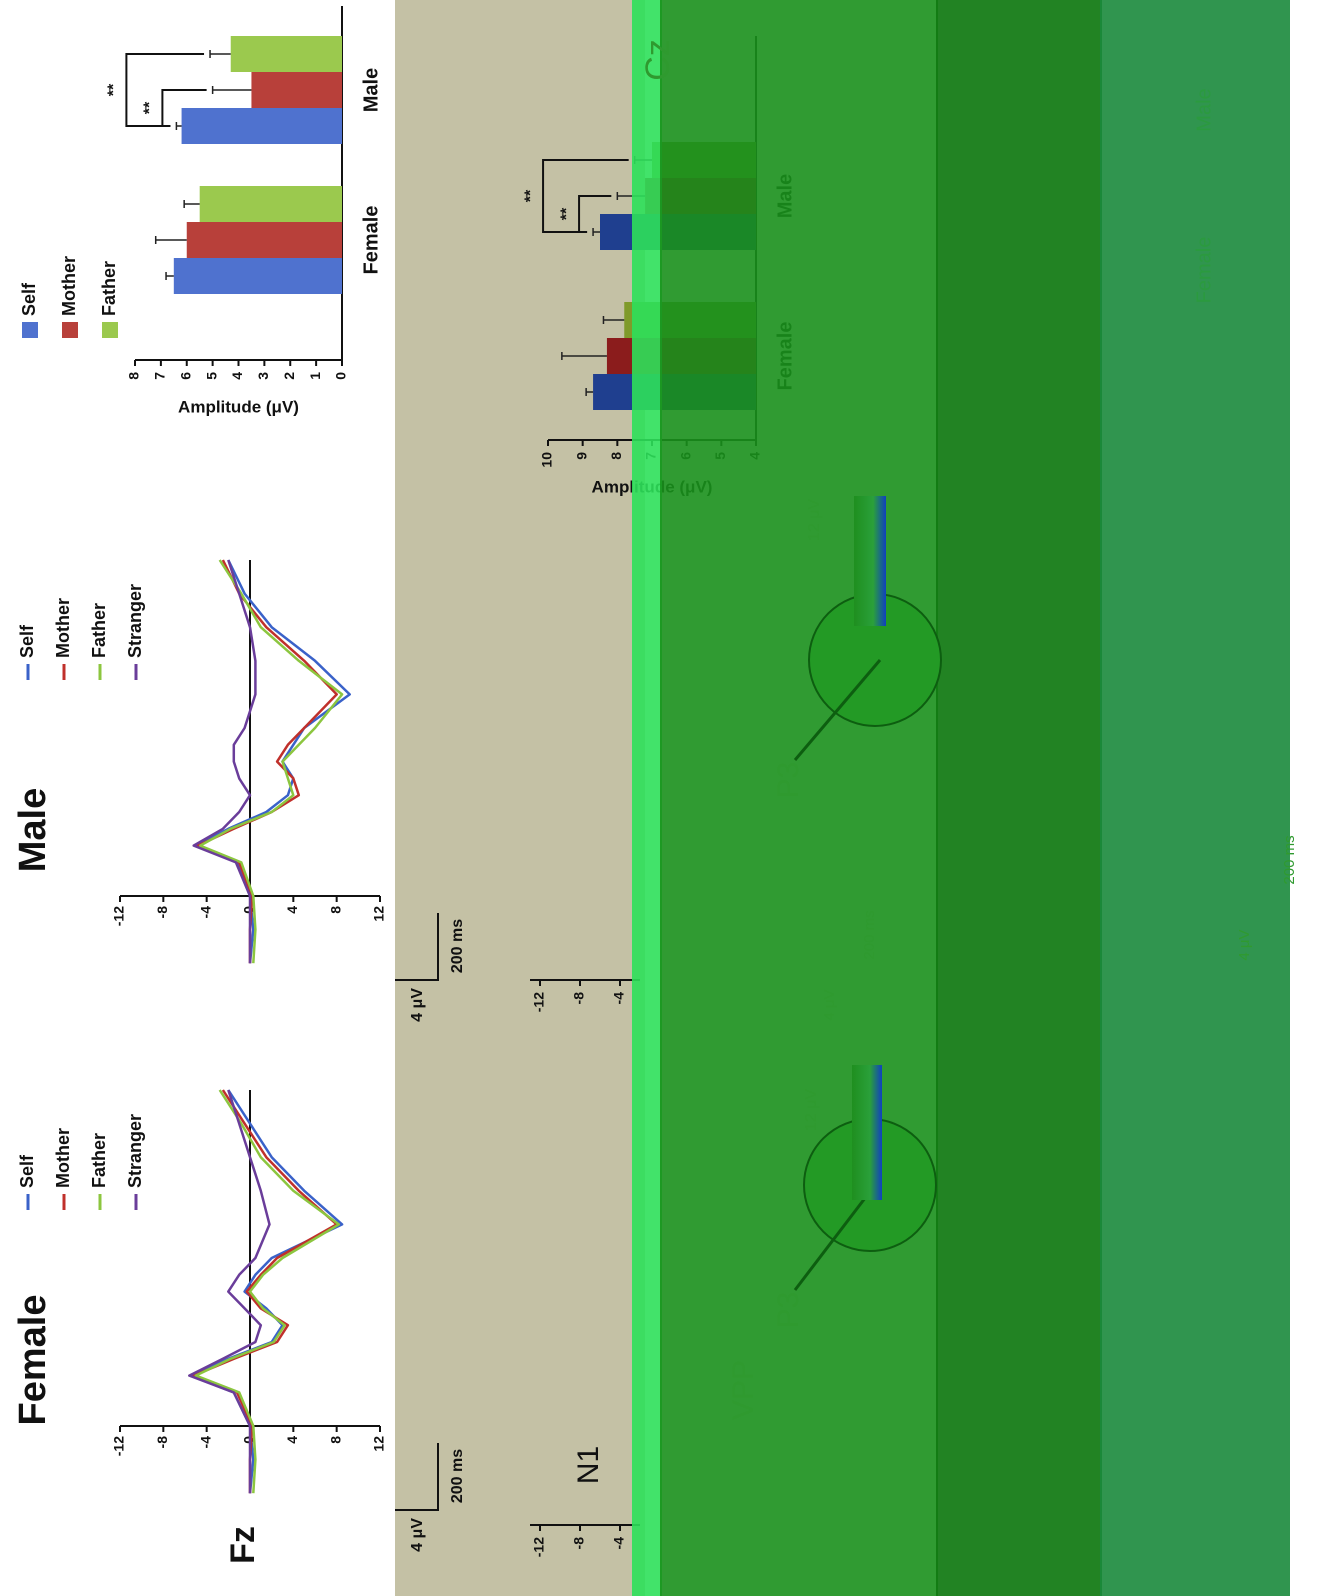  I want to click on electrode-label: Fz, so click(243, 1545).